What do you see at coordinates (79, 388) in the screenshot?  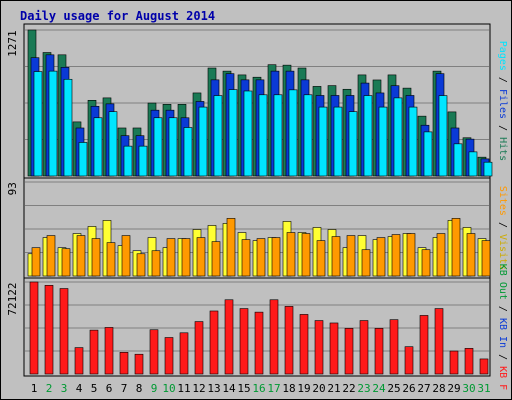 I see `day-label: 4` at bounding box center [79, 388].